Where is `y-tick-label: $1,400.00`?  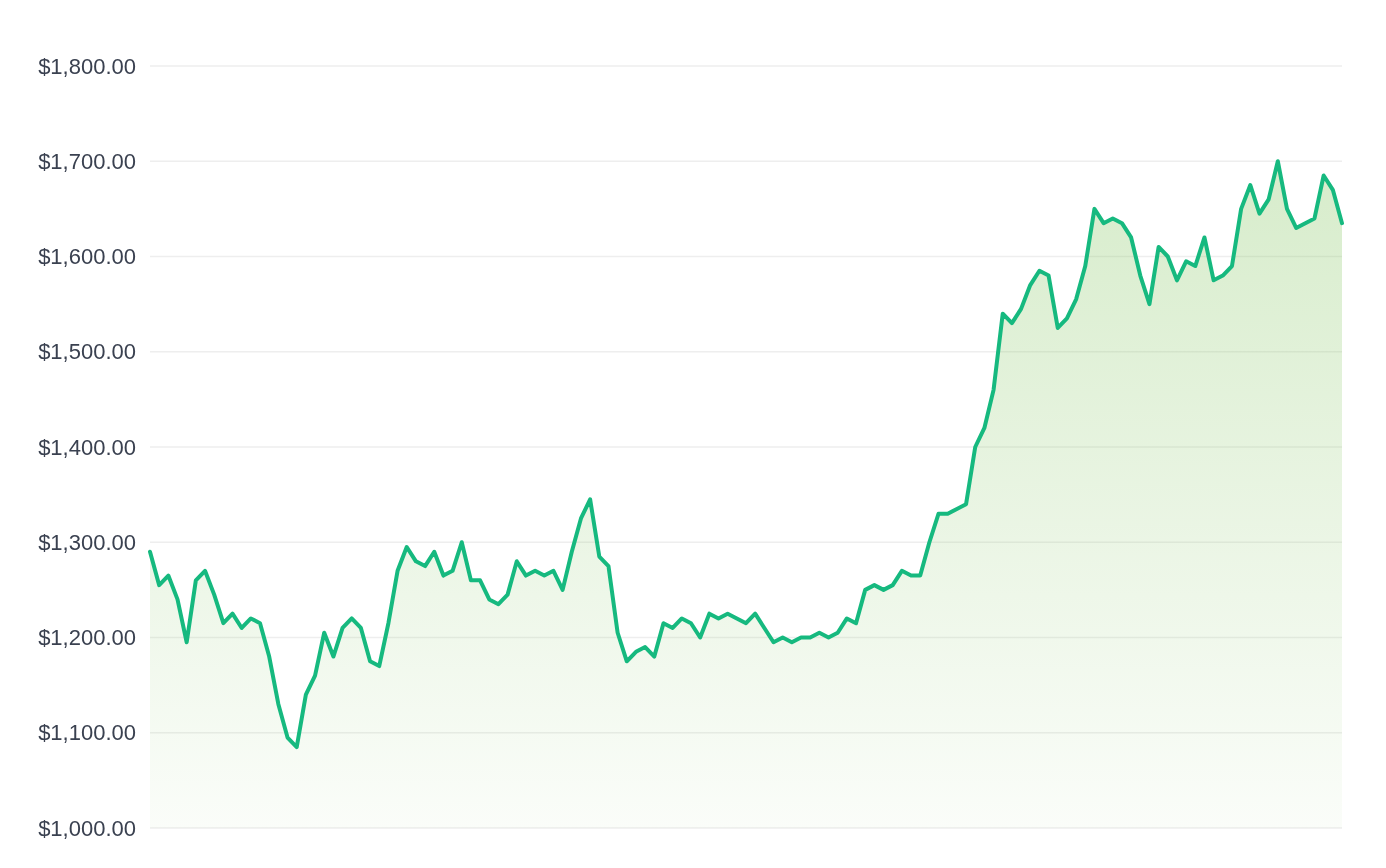 y-tick-label: $1,400.00 is located at coordinates (87, 447).